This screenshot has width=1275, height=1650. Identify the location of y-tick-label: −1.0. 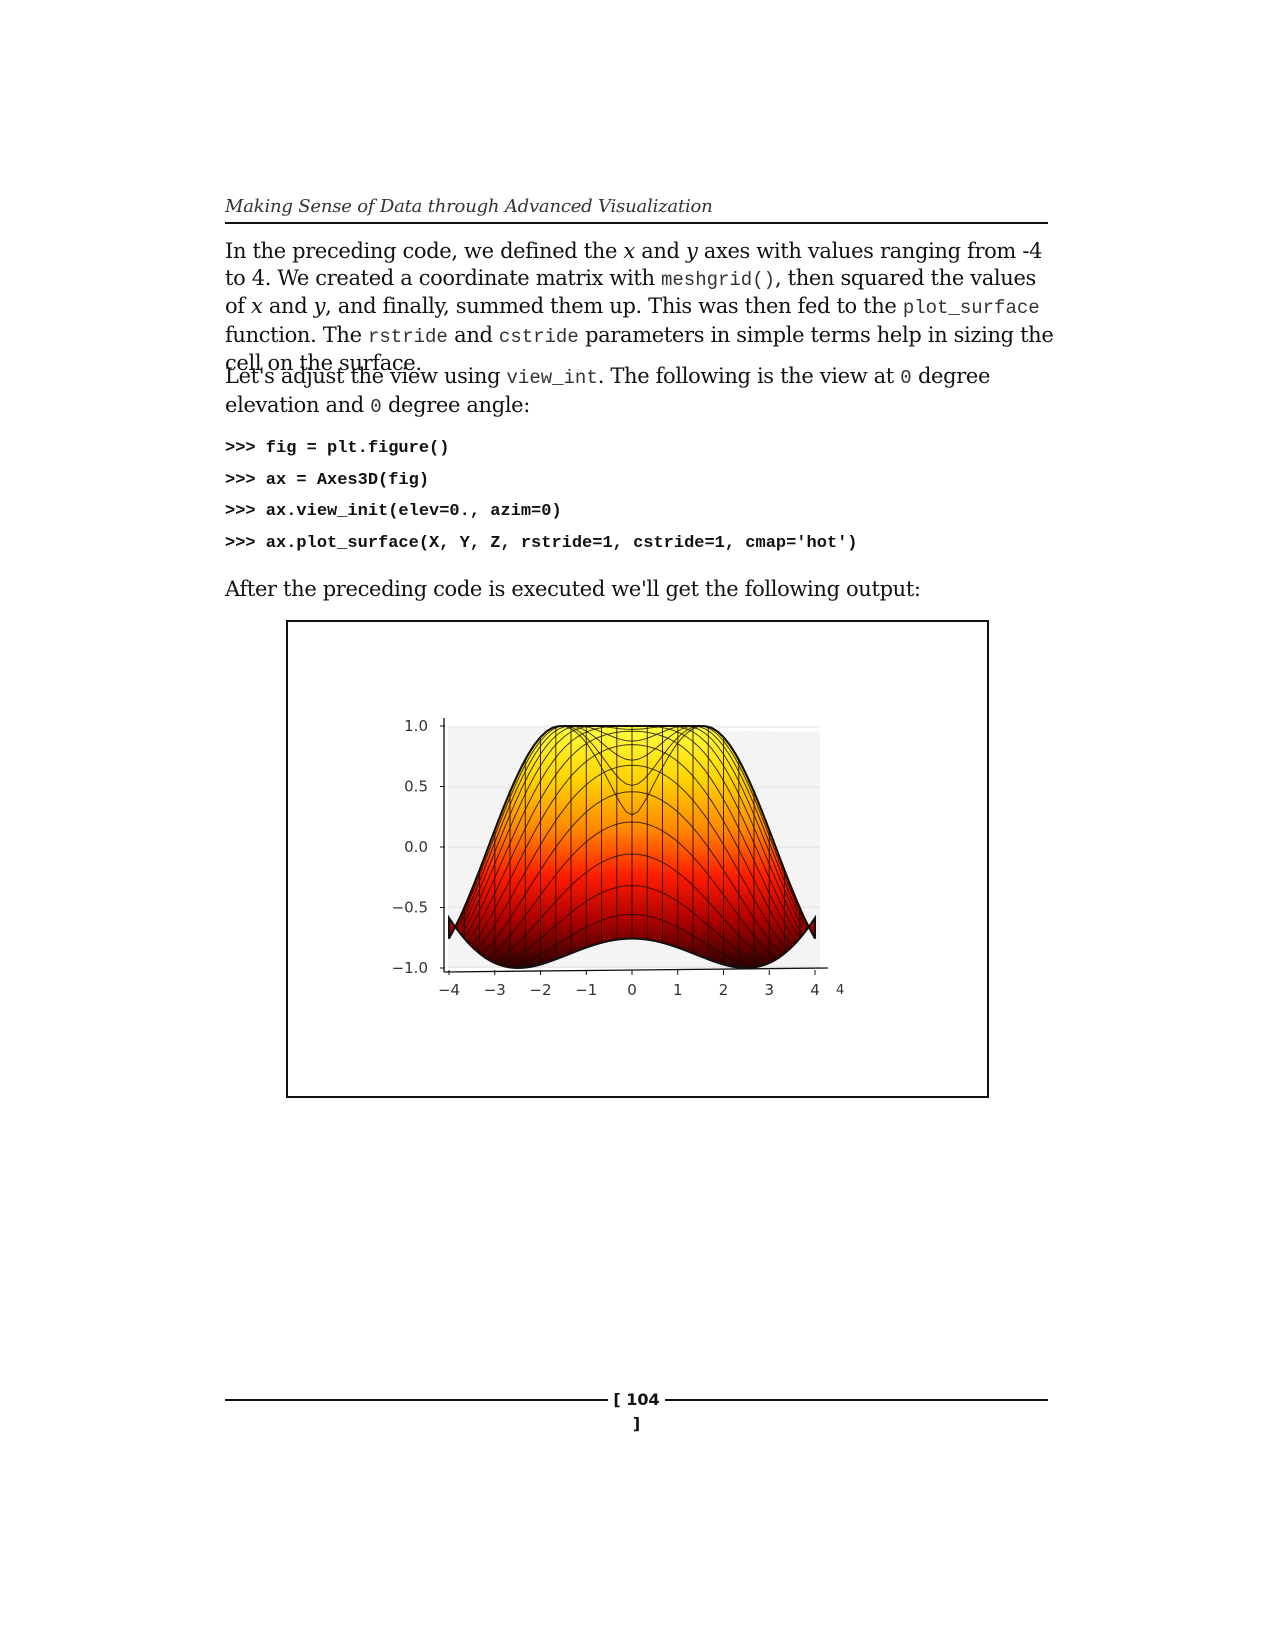
(410, 968).